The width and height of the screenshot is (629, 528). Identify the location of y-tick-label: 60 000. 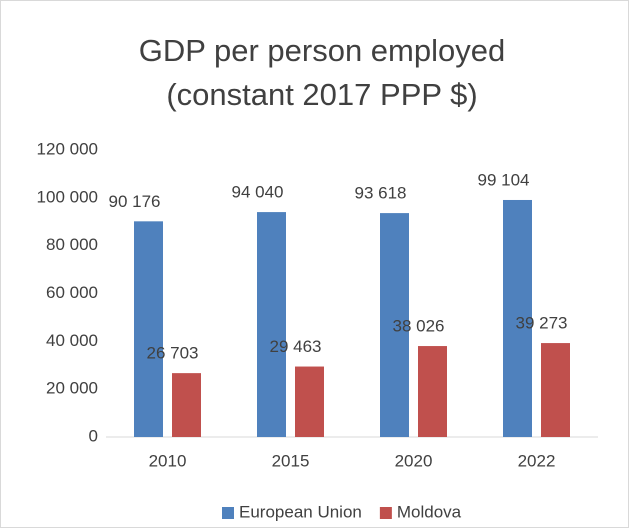
(72, 292).